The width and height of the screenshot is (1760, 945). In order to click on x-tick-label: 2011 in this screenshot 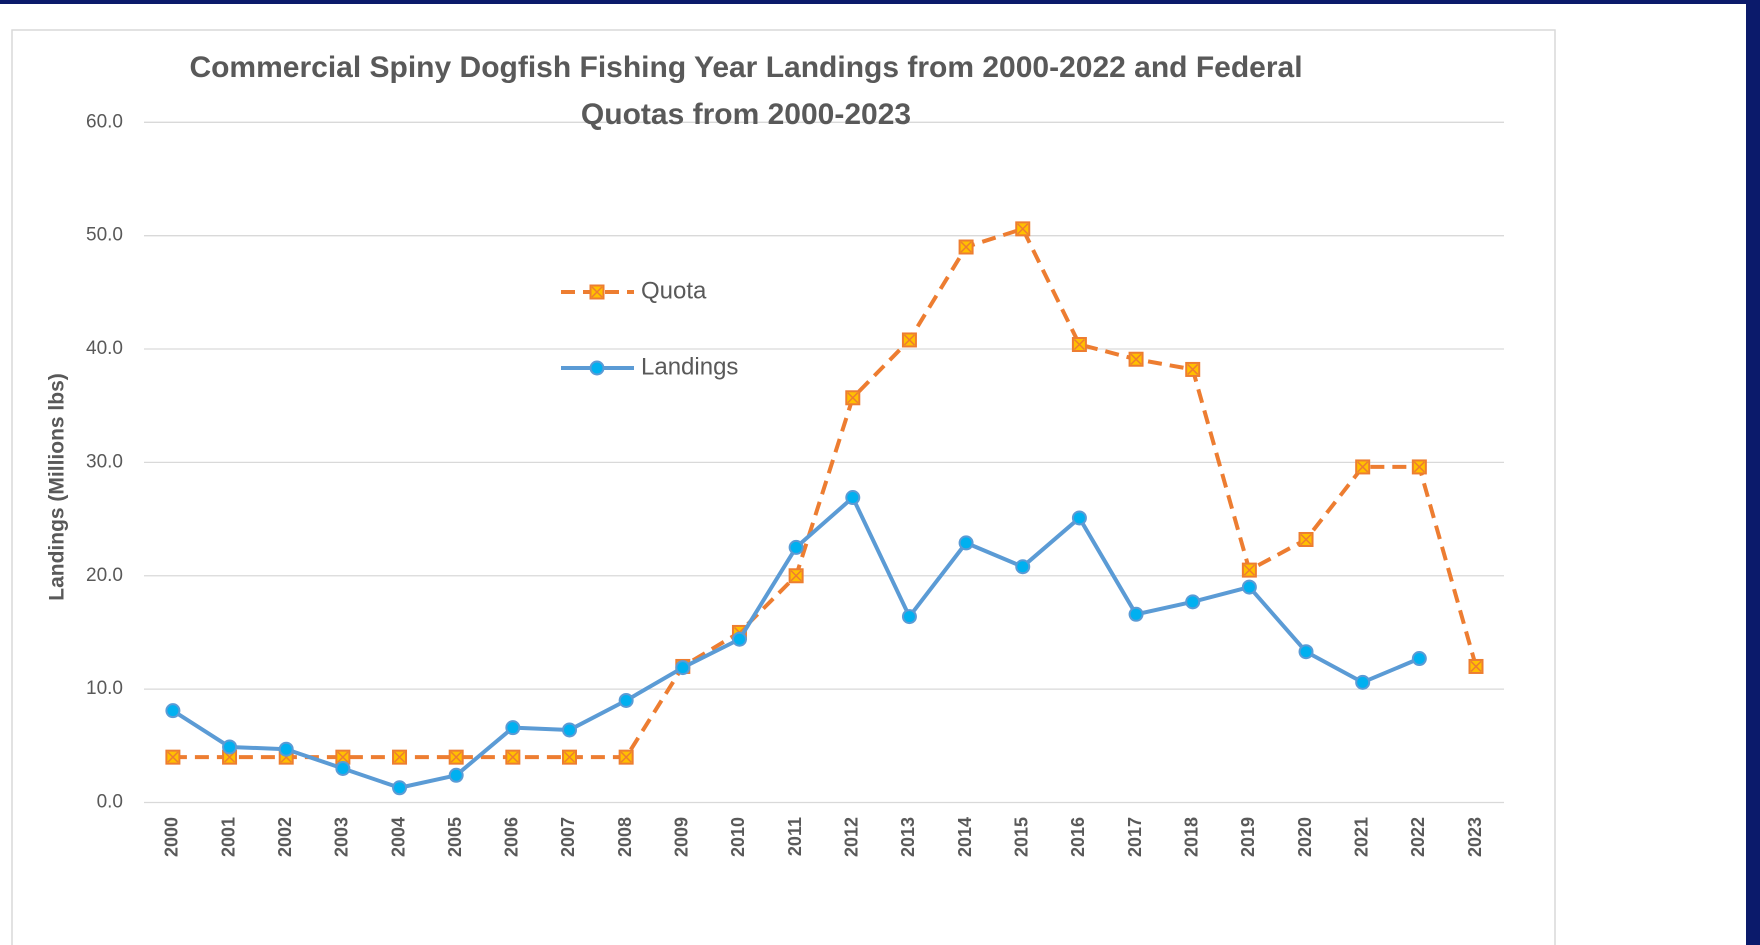, I will do `click(795, 836)`.